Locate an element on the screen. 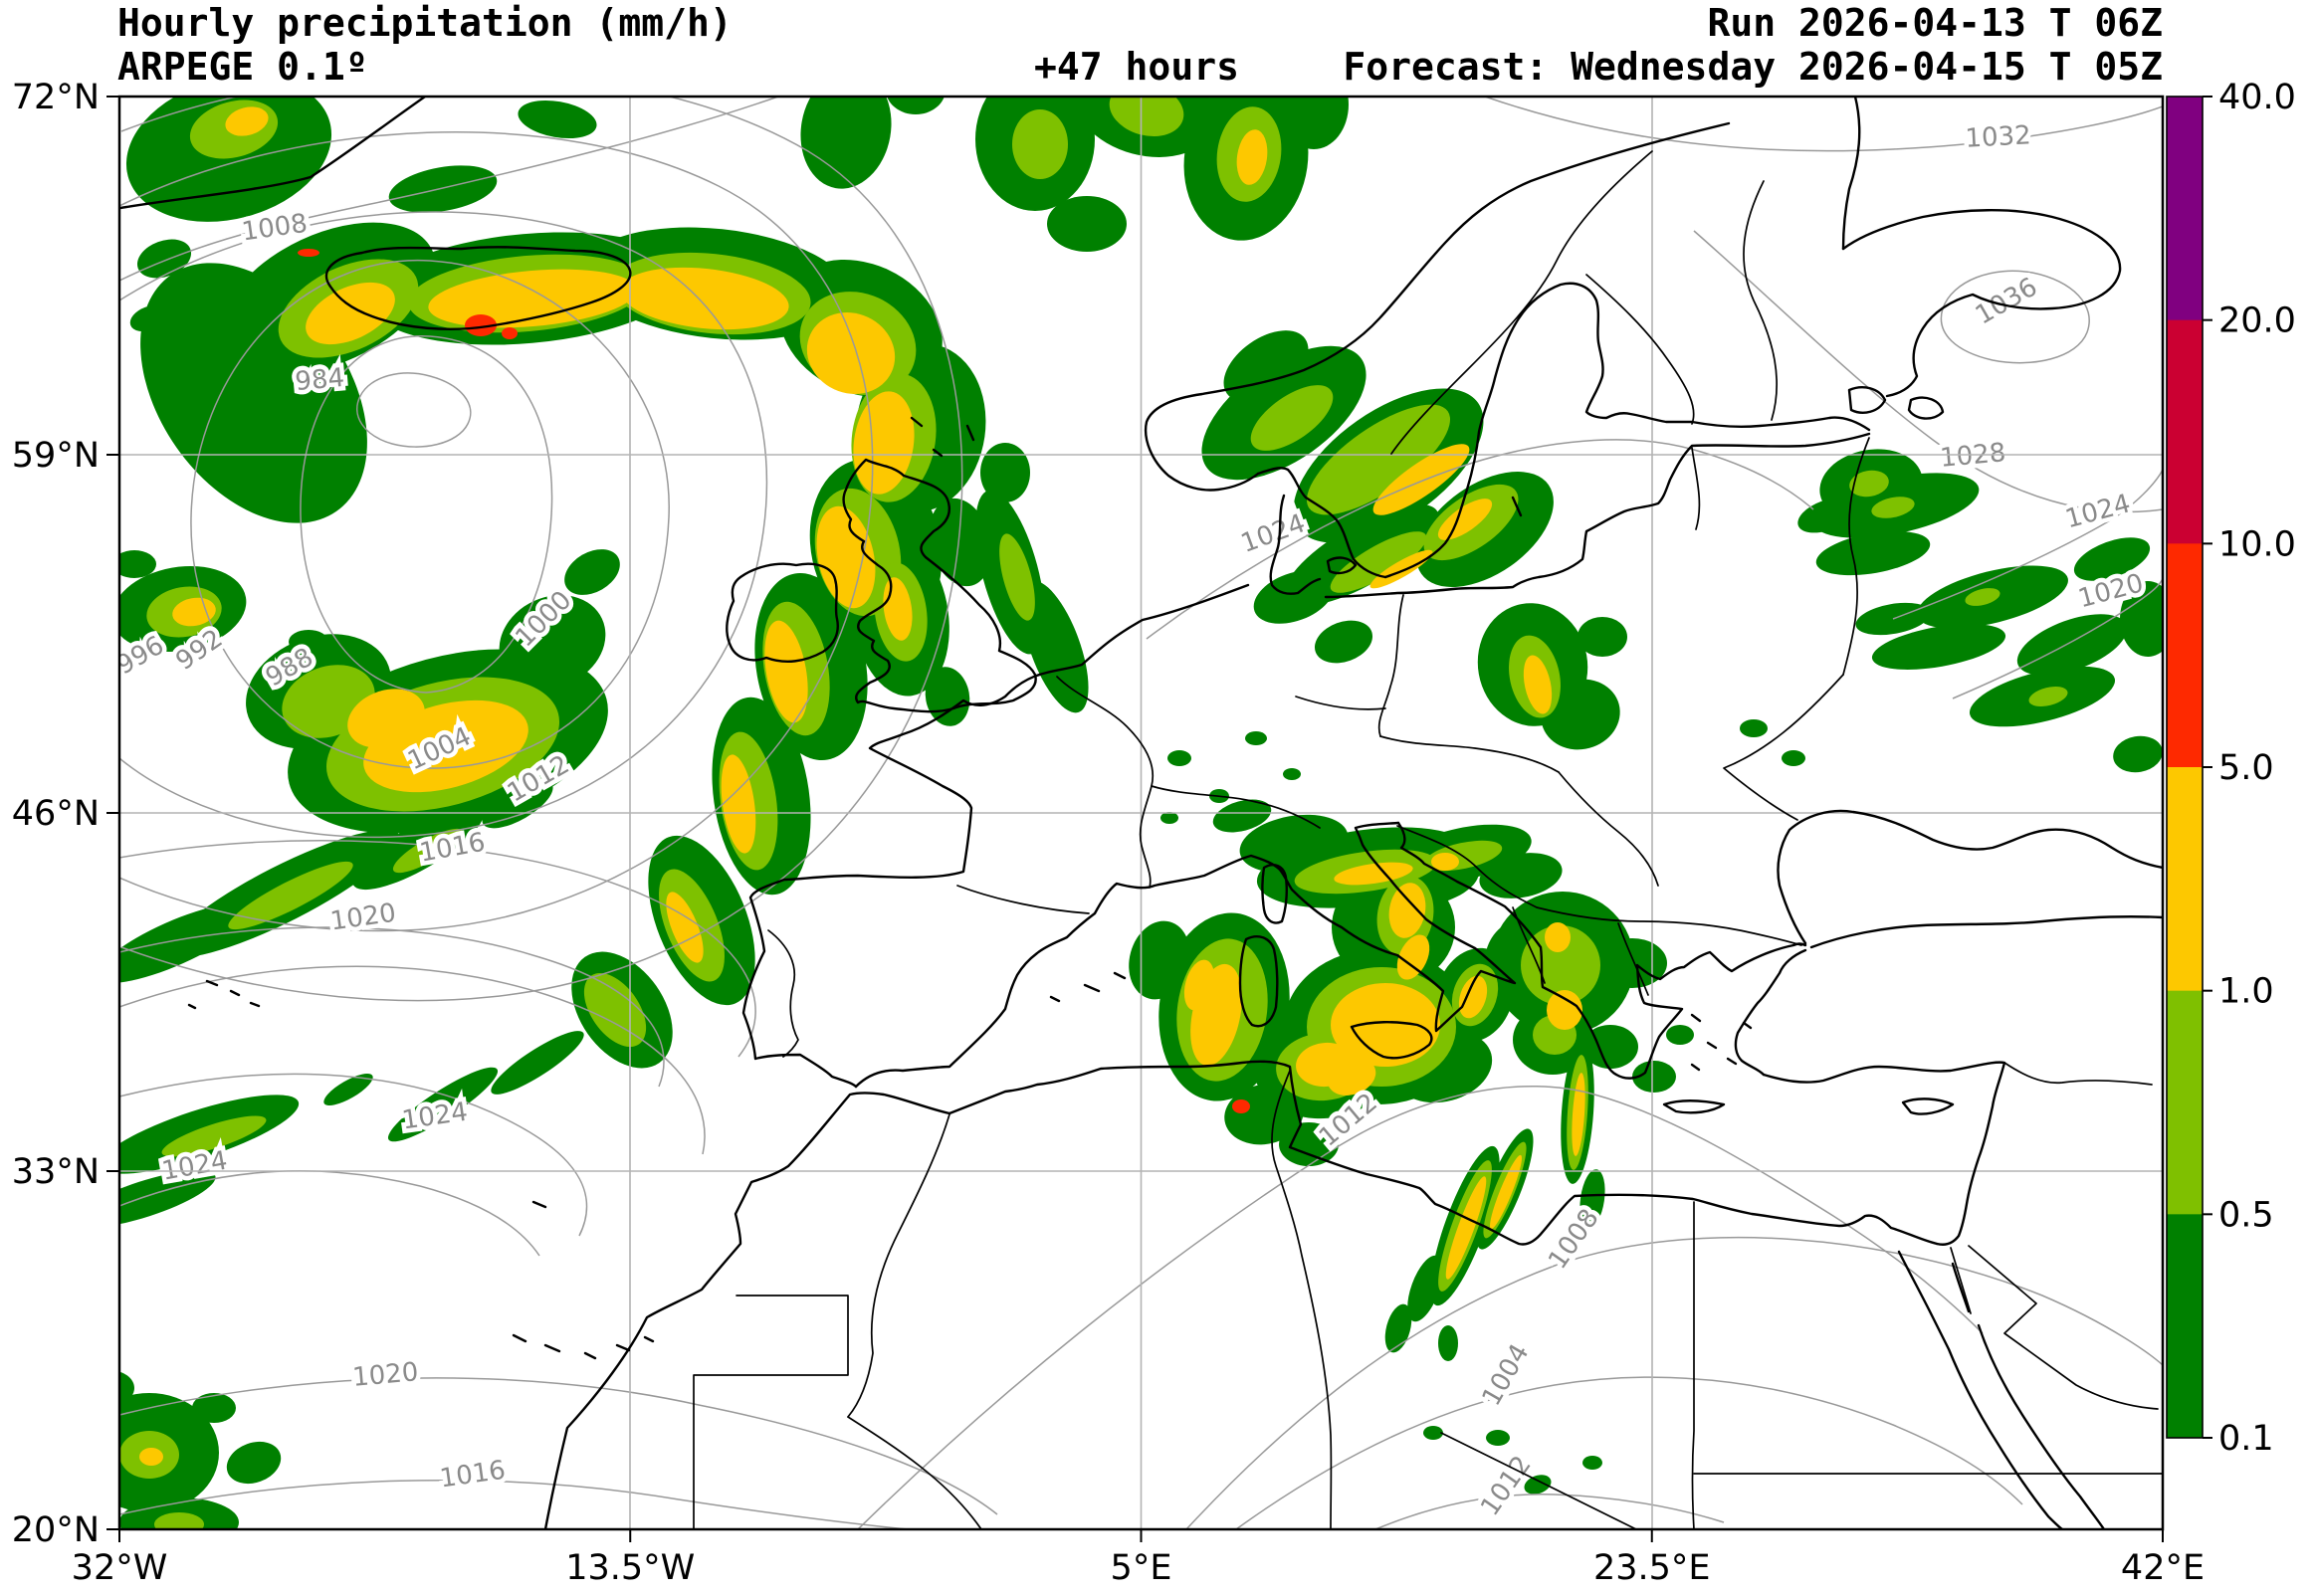  colorbar-tick-label: 0.5 is located at coordinates (2246, 1215).